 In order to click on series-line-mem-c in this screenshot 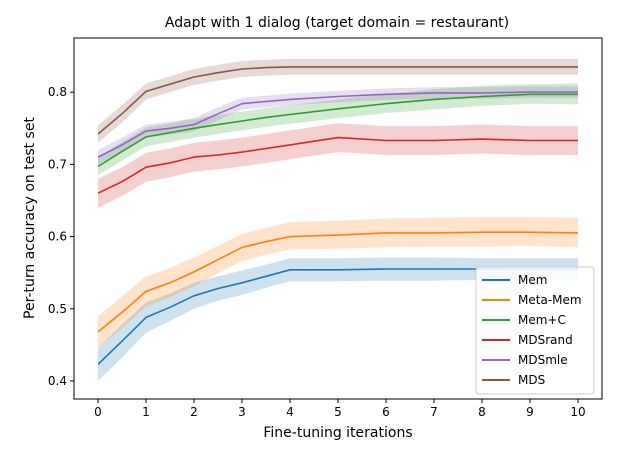, I will do `click(337, 130)`.